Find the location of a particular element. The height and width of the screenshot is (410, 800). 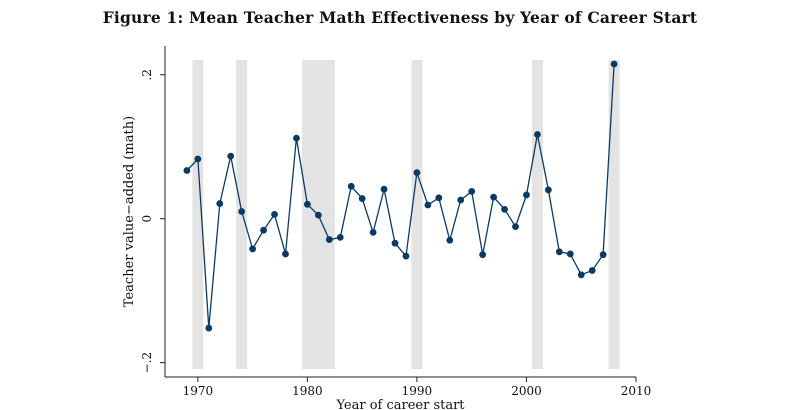

data-point-1974 is located at coordinates (242, 211).